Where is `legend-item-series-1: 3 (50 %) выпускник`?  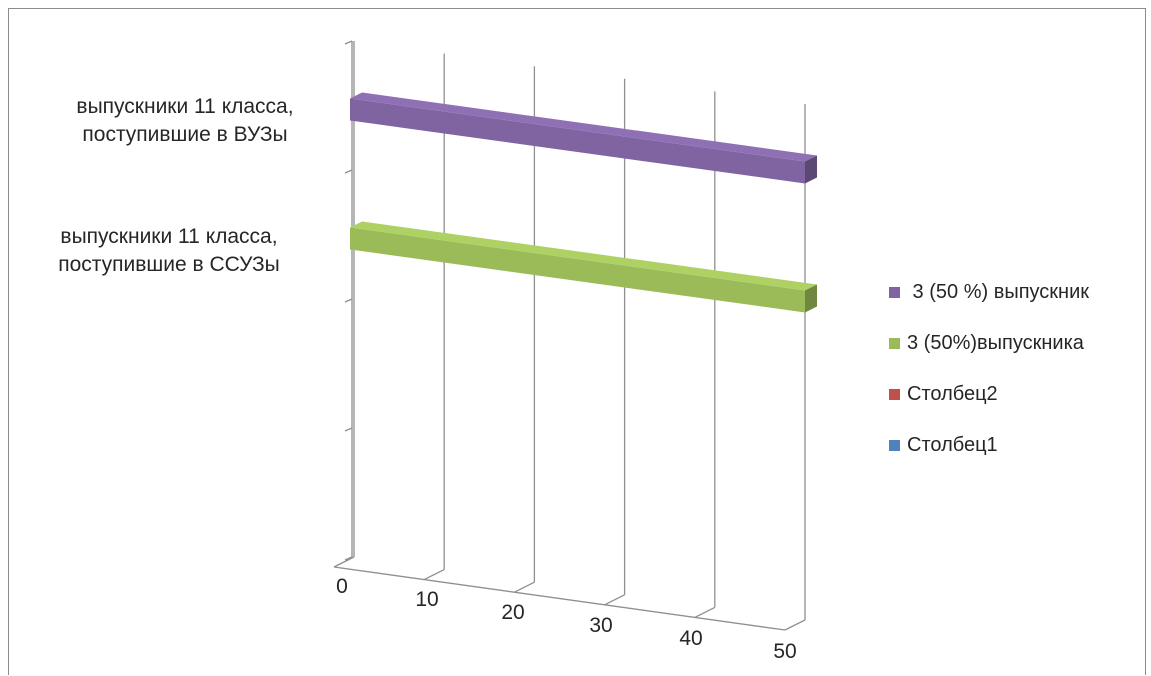 legend-item-series-1: 3 (50 %) выпускник is located at coordinates (989, 292).